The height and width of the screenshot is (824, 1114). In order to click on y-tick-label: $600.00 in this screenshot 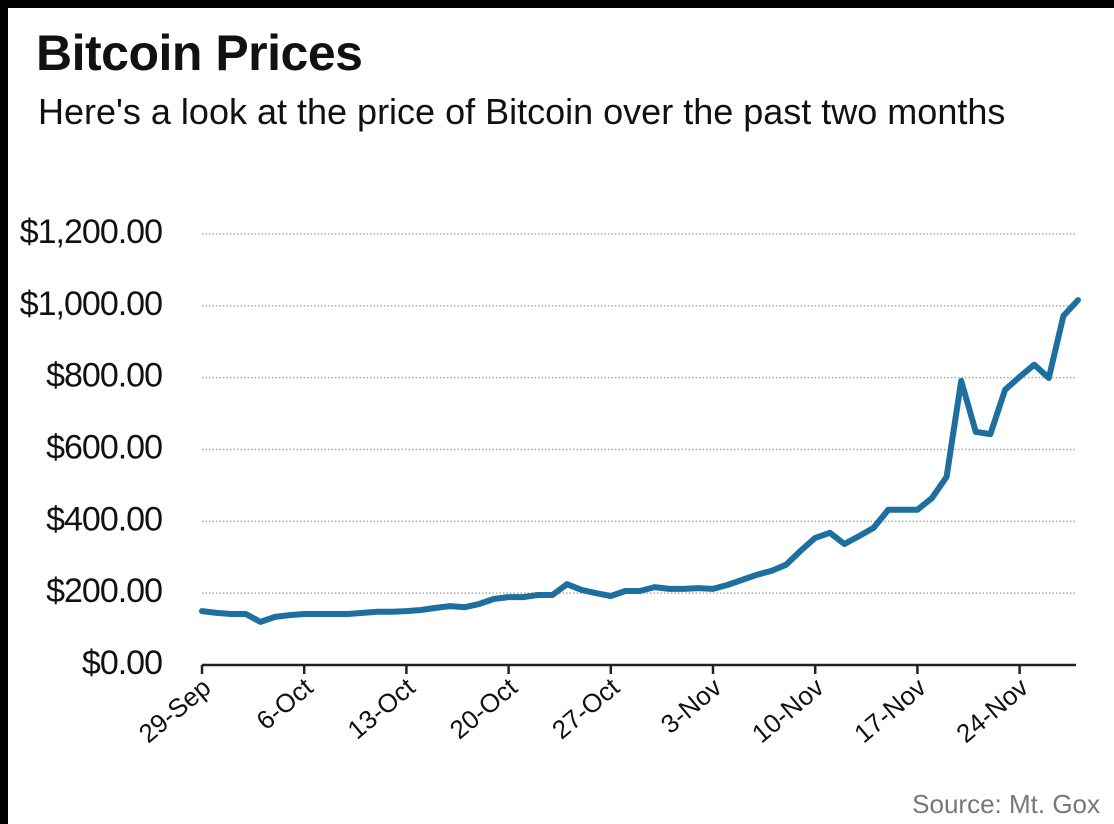, I will do `click(104, 447)`.